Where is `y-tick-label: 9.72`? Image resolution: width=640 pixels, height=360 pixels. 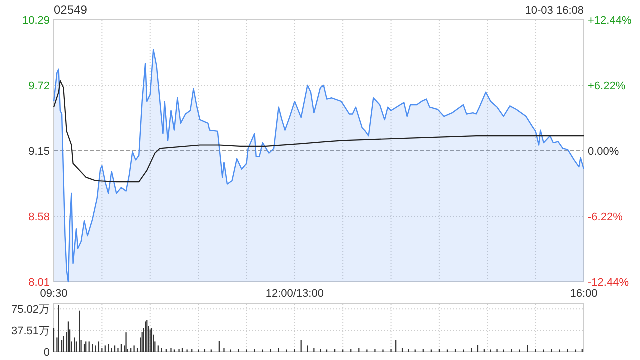
y-tick-label: 9.72 is located at coordinates (39, 86).